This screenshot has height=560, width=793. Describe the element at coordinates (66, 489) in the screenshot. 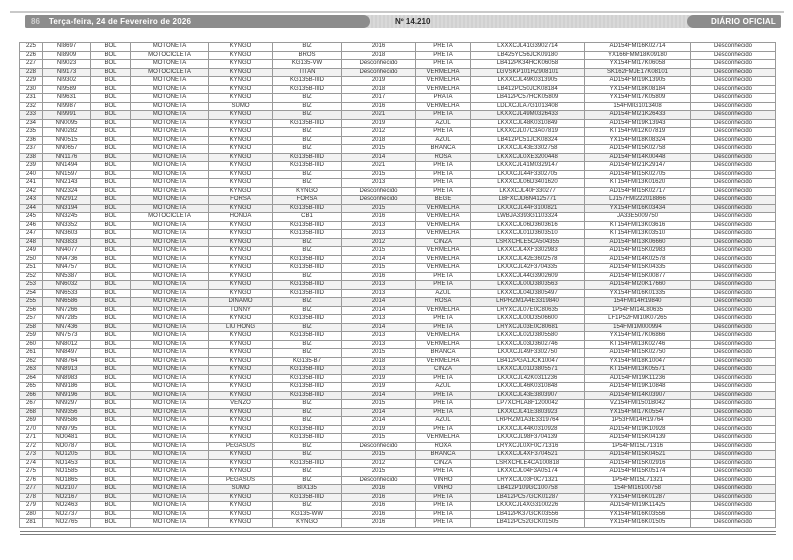

I see `cell-code: NO2107` at that location.